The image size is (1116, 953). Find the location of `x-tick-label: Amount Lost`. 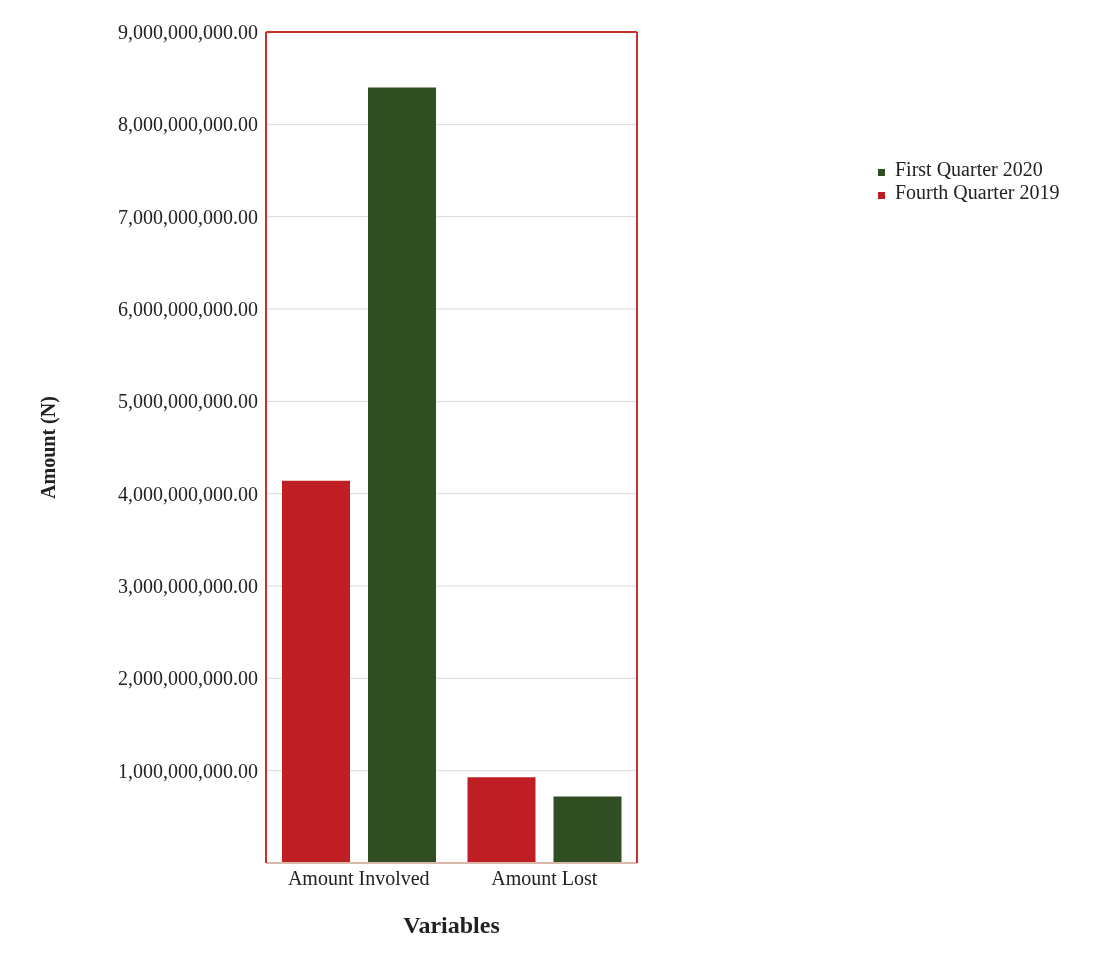

x-tick-label: Amount Lost is located at coordinates (544, 878).